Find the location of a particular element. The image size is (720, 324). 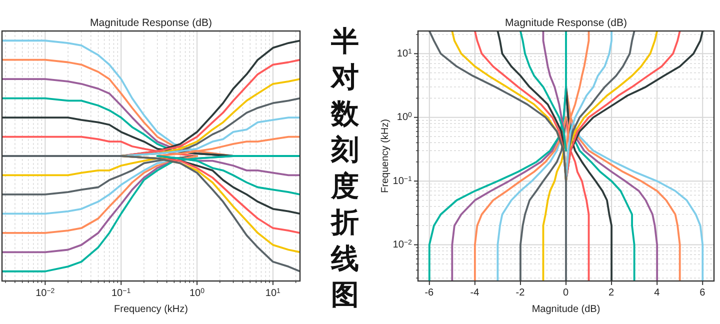

y-tick-label: 10$^{1}$ is located at coordinates (404, 54).